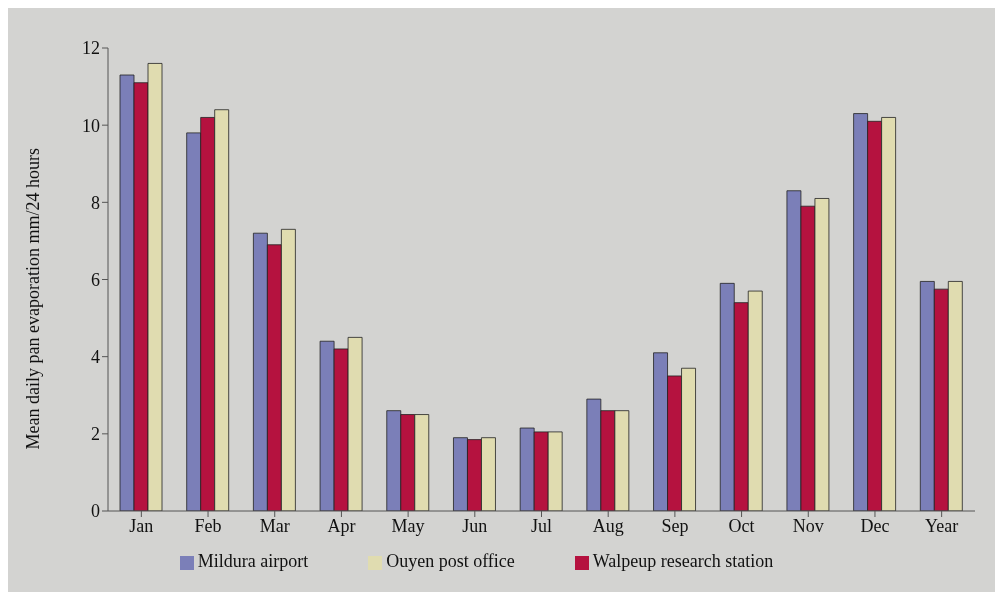  What do you see at coordinates (942, 525) in the screenshot?
I see `x-tick-label: Year` at bounding box center [942, 525].